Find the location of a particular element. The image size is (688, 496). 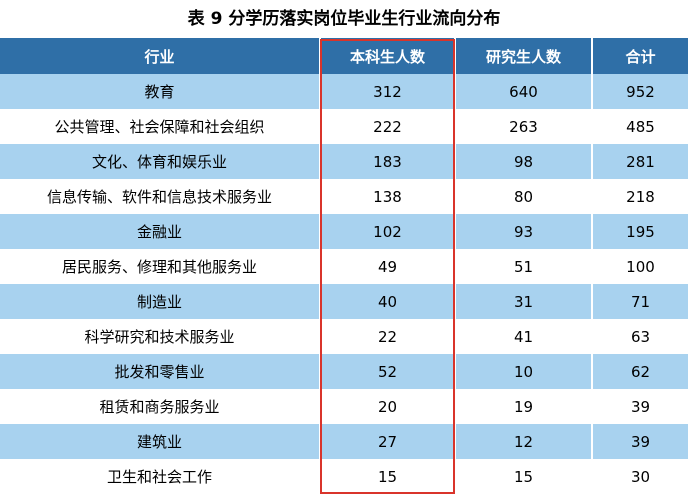

total-cell: 952 is located at coordinates (640, 91).